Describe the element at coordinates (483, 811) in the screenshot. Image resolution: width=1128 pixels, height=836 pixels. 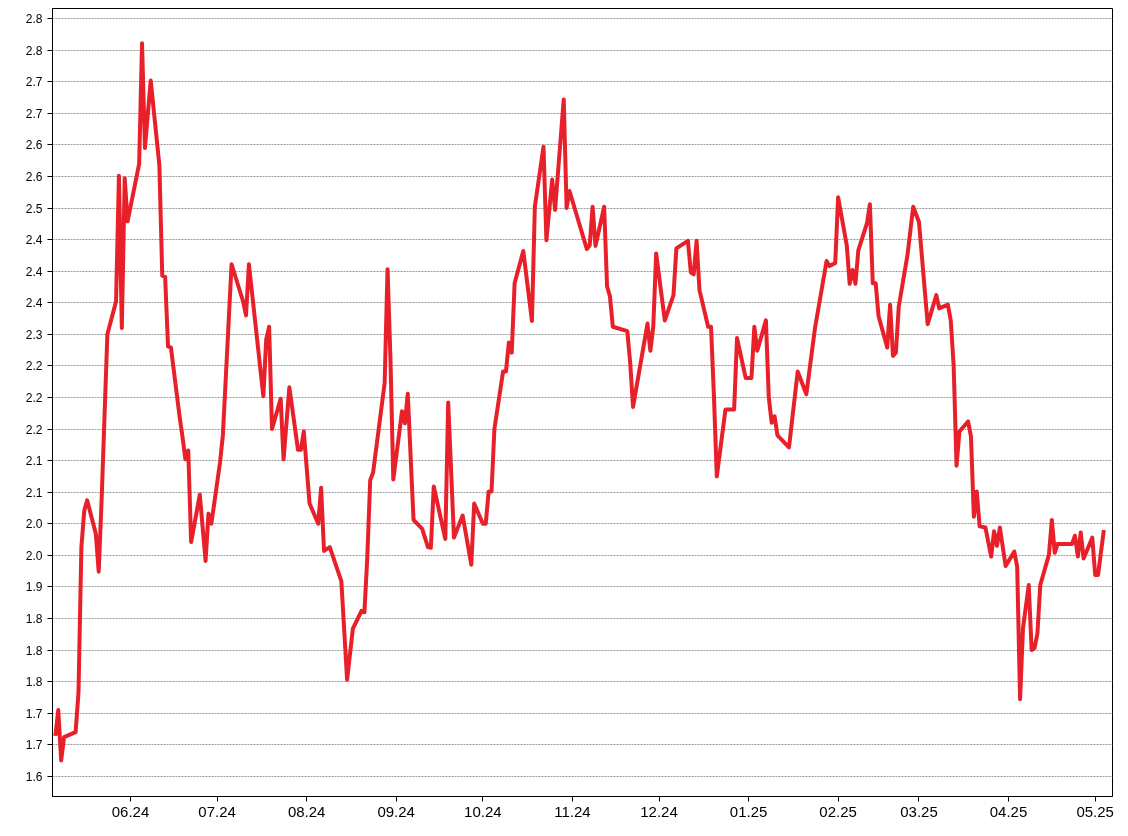
I see `x-tick-label: 10.24` at that location.